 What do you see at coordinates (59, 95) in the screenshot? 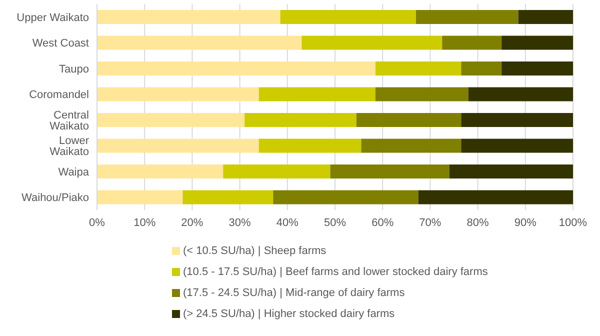
I see `y-tick-label: Coromandel` at bounding box center [59, 95].